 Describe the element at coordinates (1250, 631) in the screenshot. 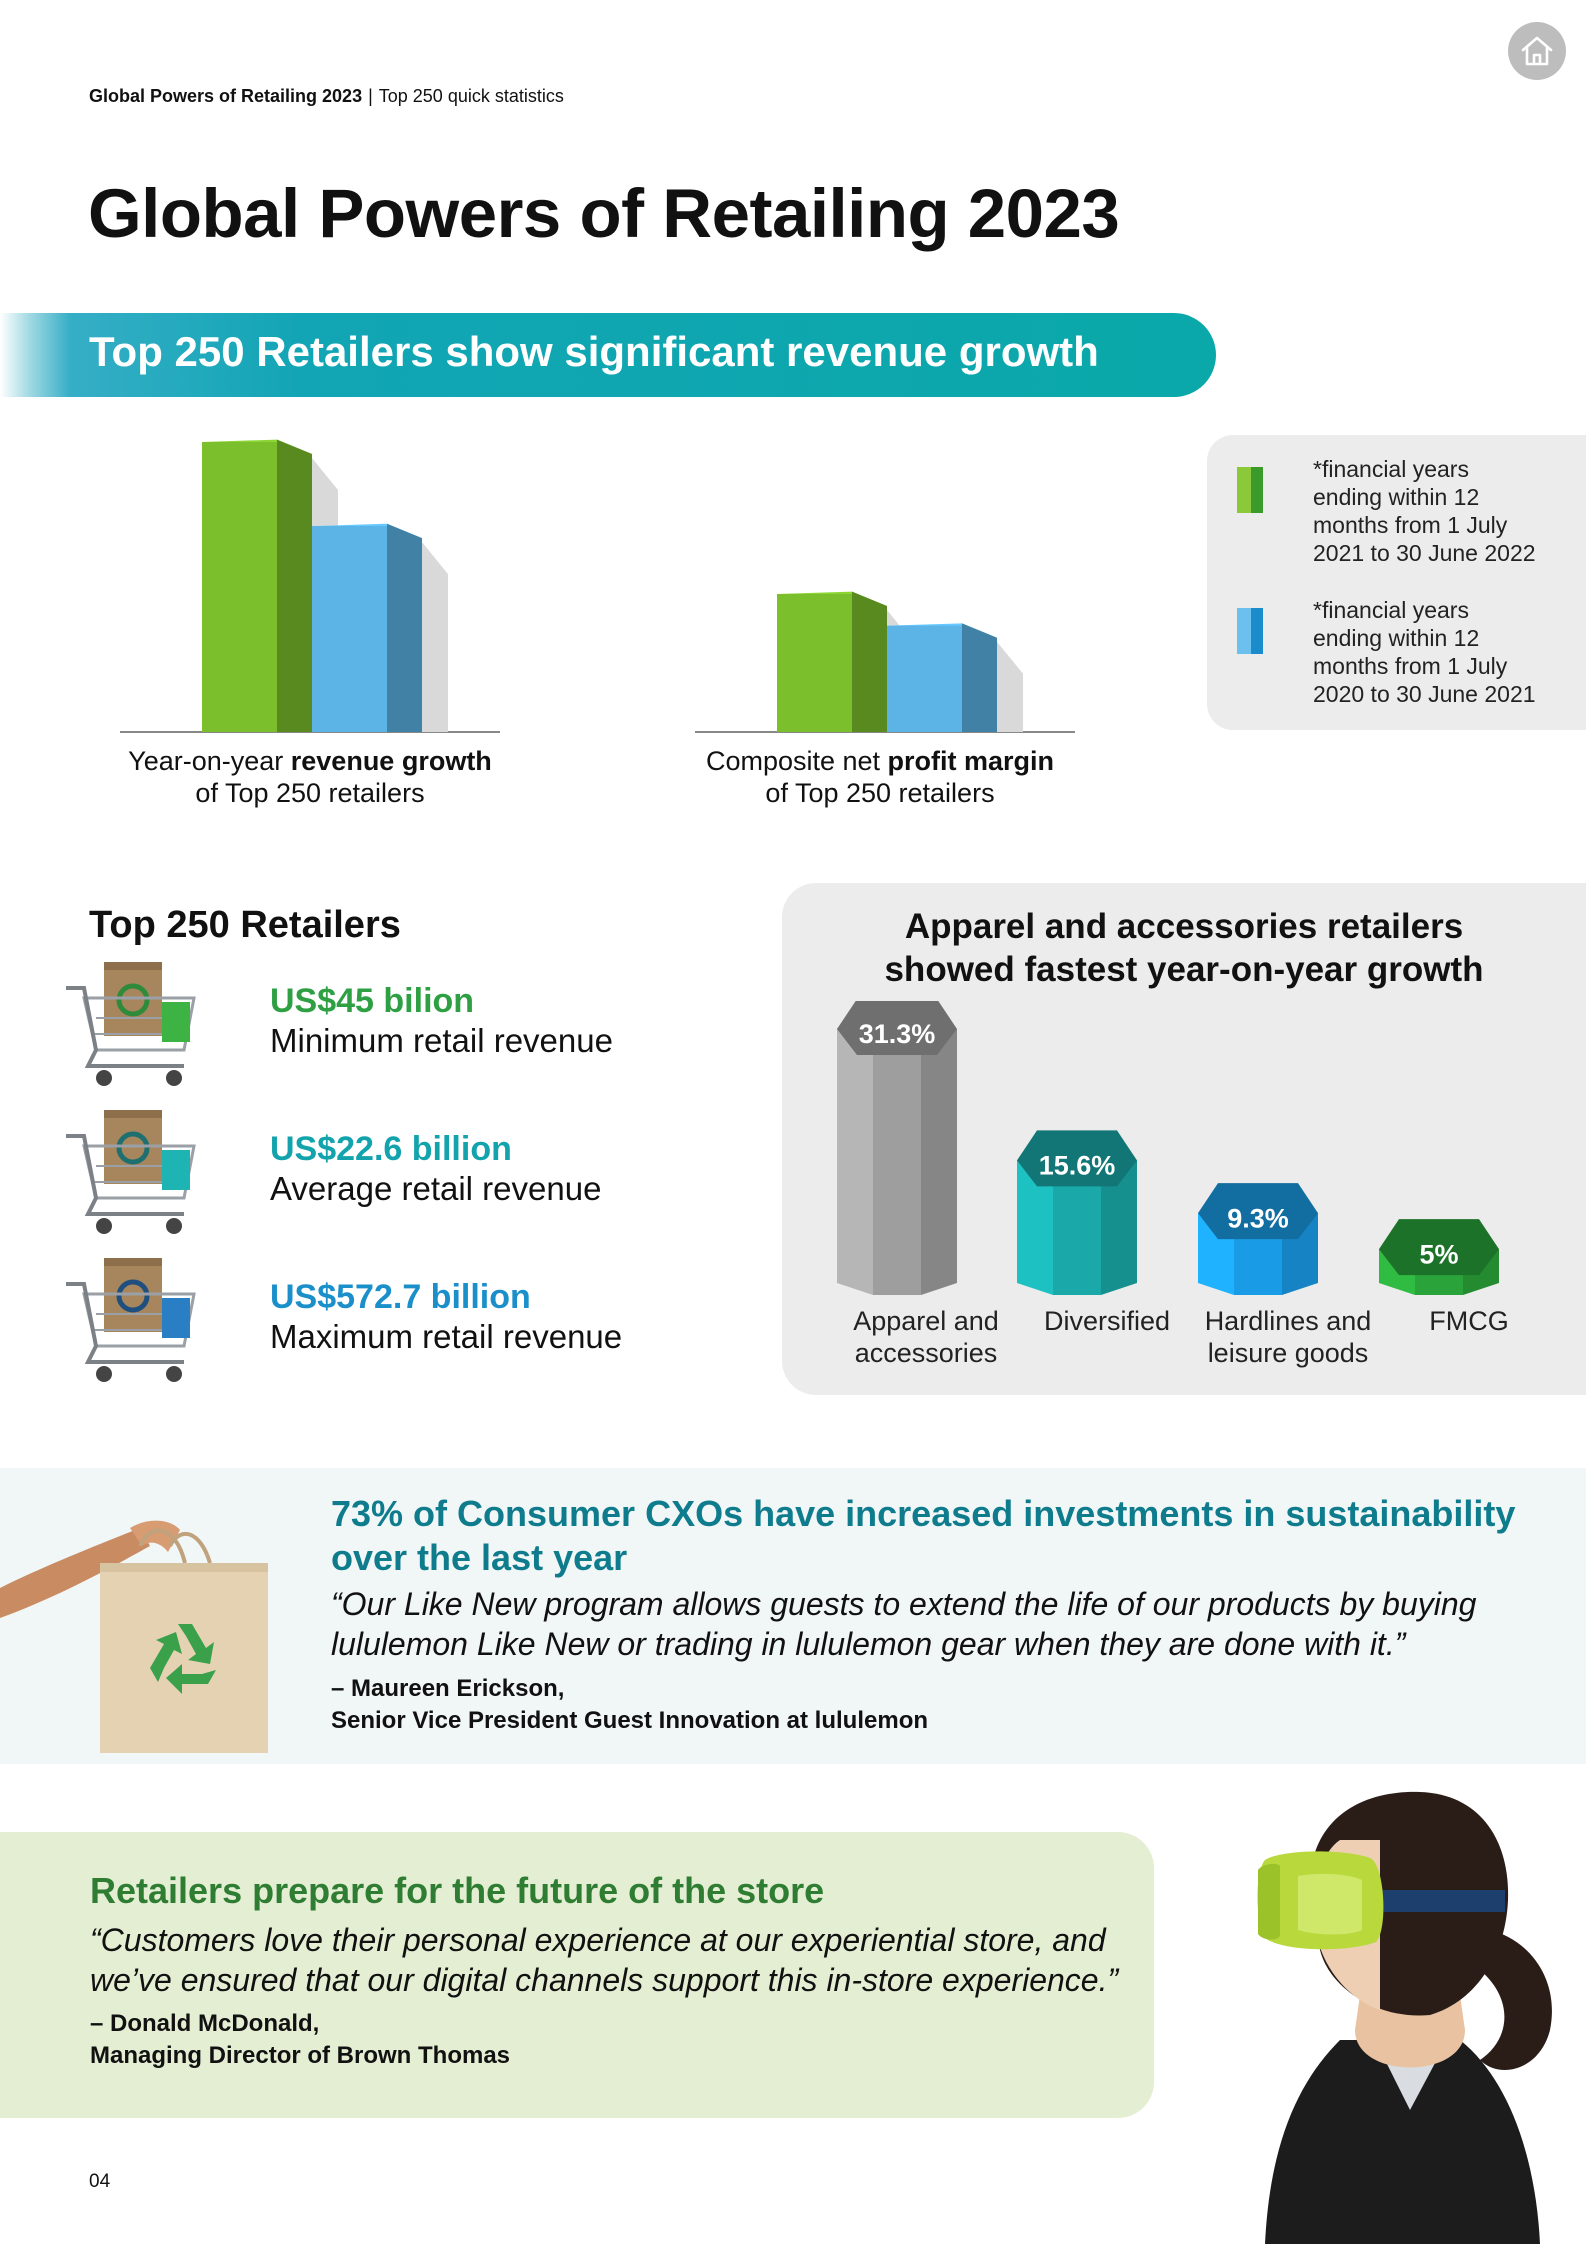

I see `legend-swatch-blue` at that location.